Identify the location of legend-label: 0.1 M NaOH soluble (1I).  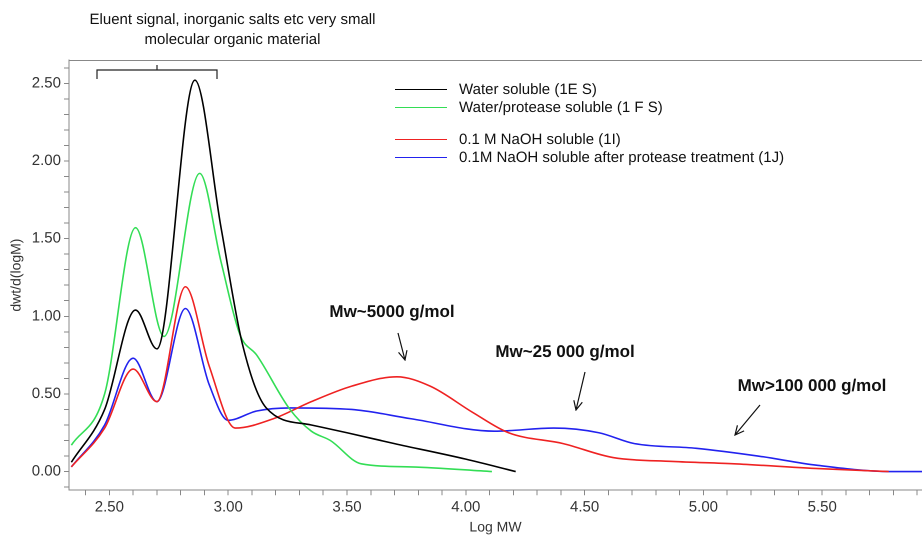
(540, 139).